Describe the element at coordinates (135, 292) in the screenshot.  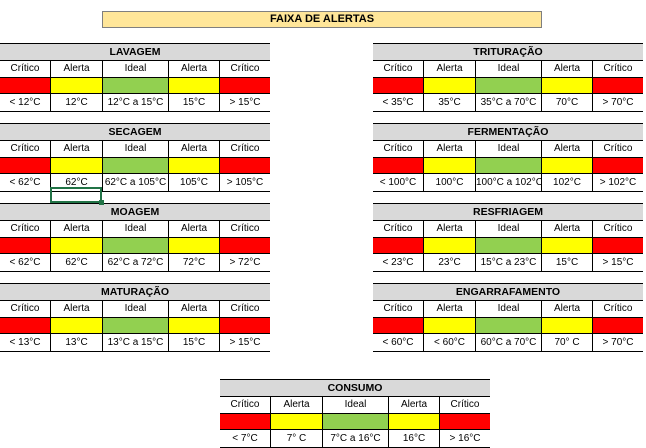
I see `table-header: MATURAÇÃO` at that location.